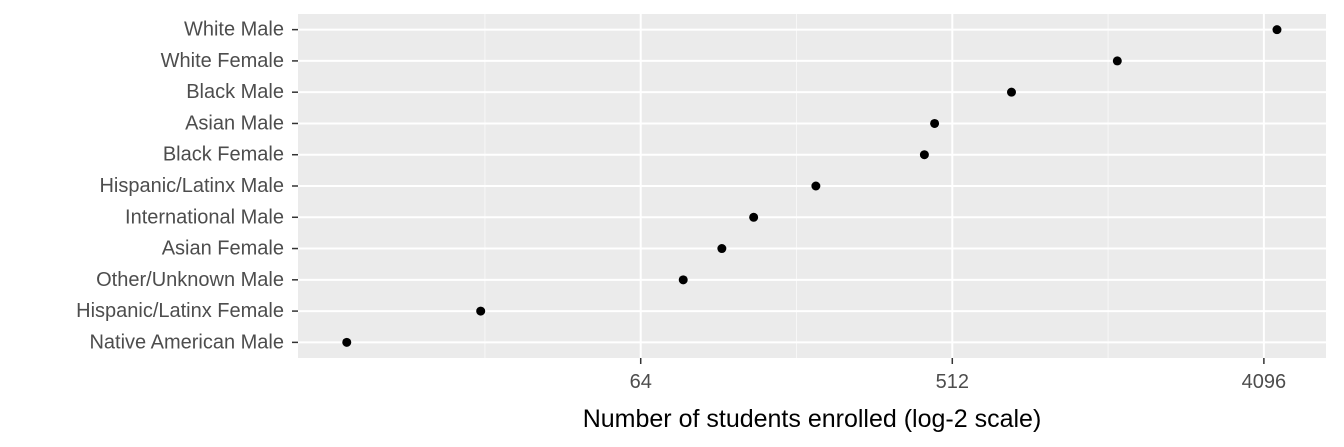 This screenshot has height=447, width=1344. I want to click on y-tick-label: Hispanic/Latinx Female, so click(180, 311).